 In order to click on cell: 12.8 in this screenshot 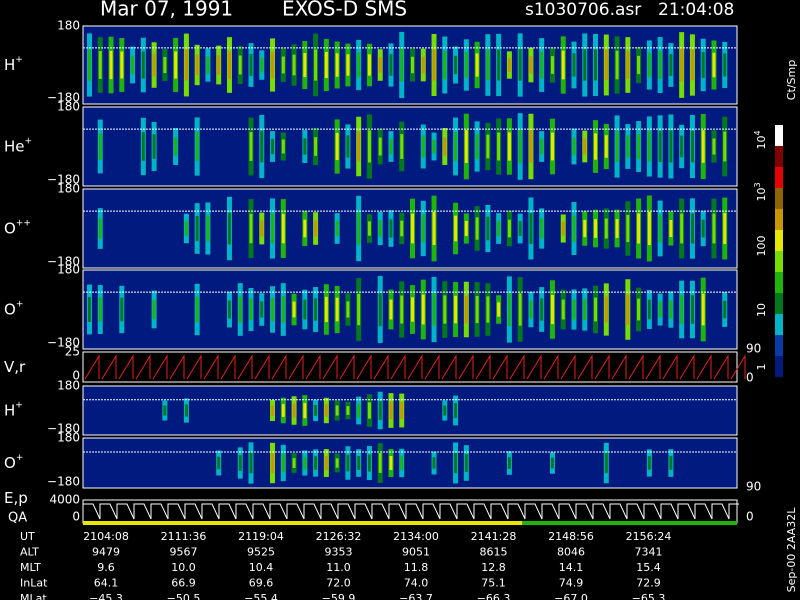, I will do `click(493, 567)`.